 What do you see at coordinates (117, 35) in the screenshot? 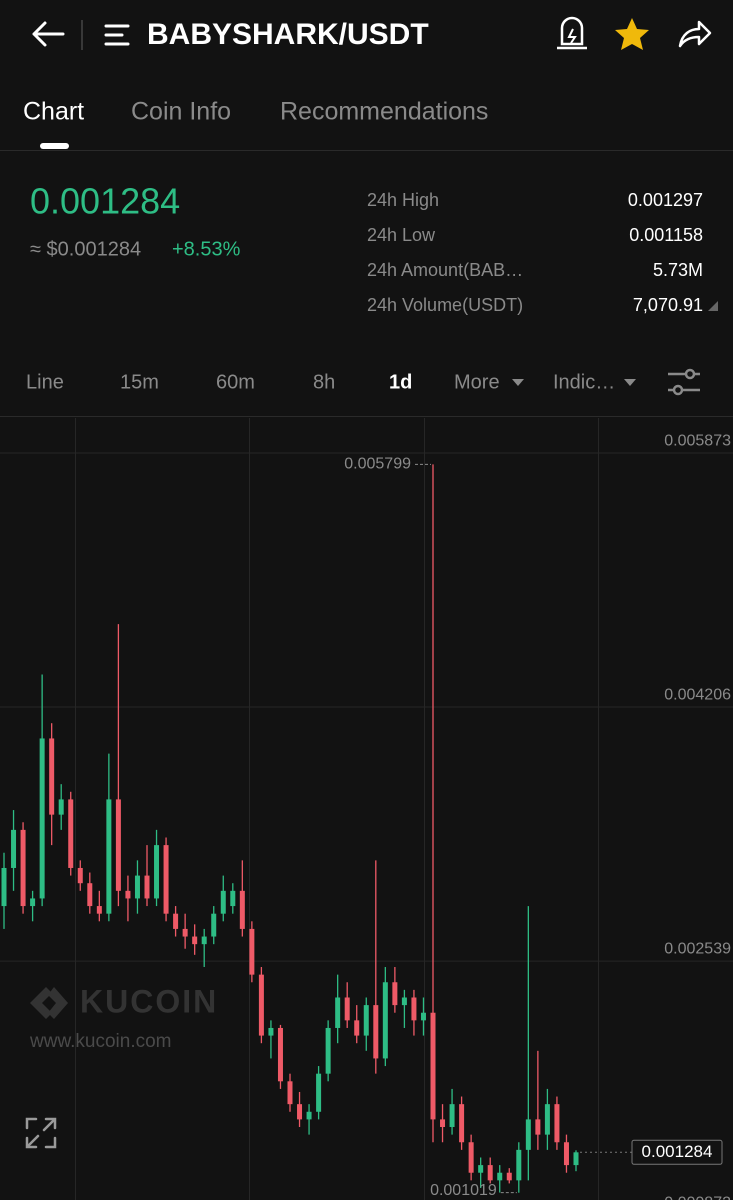
I see `menu-button` at bounding box center [117, 35].